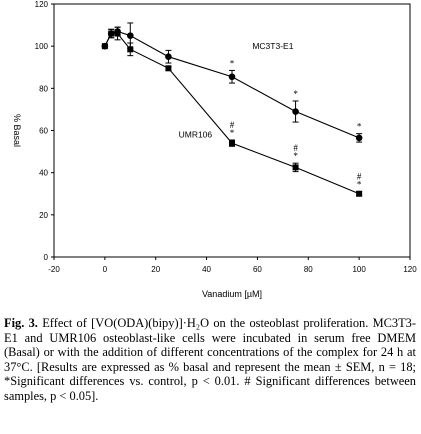 The image size is (421, 434). What do you see at coordinates (196, 135) in the screenshot?
I see `series-label-umr106: UMR106` at bounding box center [196, 135].